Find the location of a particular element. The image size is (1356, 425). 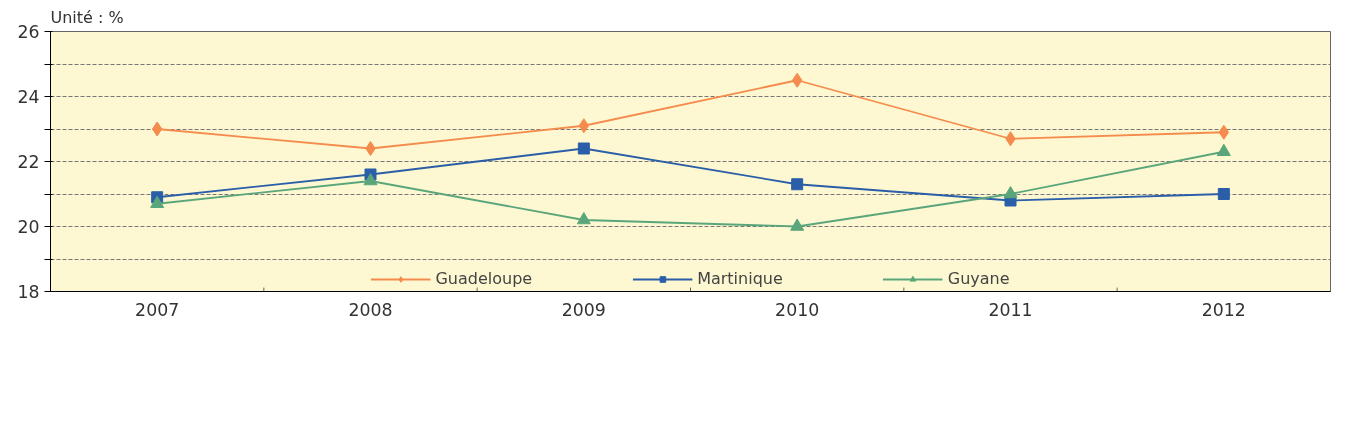

legend-label: Guyane is located at coordinates (978, 278).